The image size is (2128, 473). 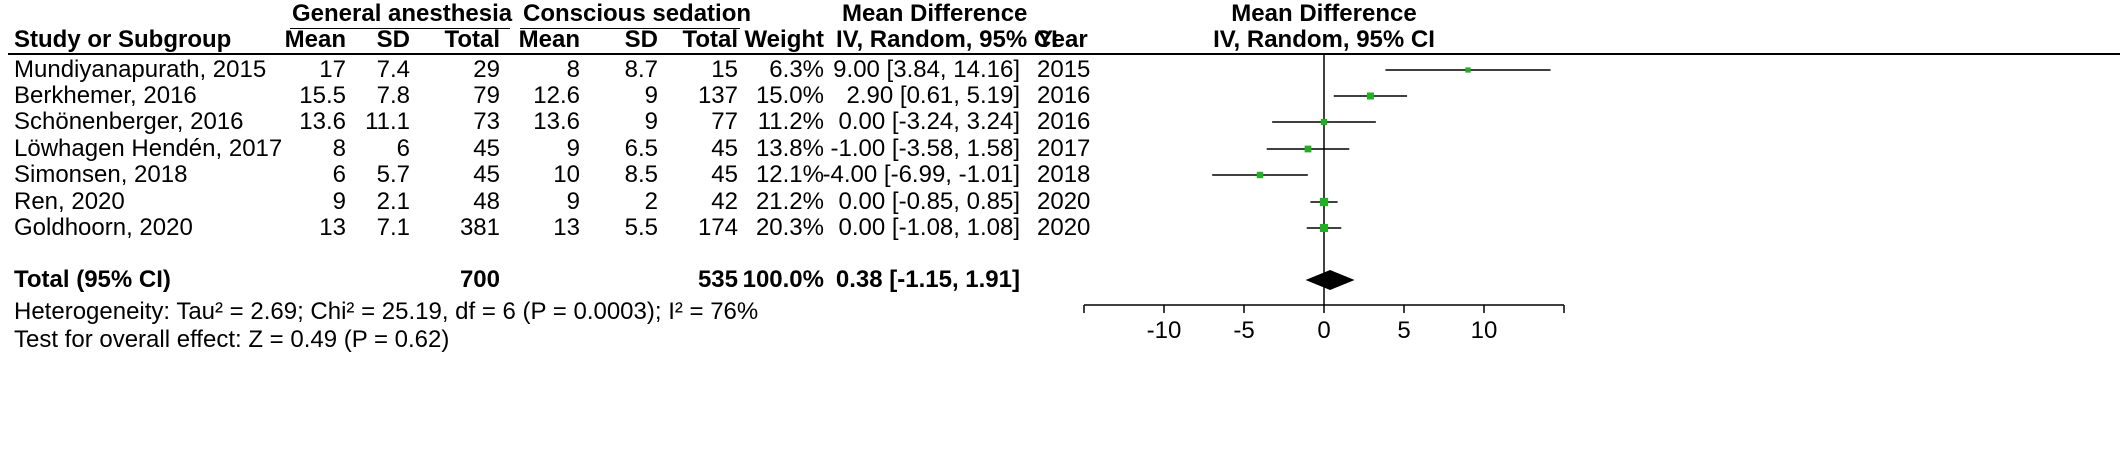 What do you see at coordinates (947, 39) in the screenshot?
I see `ci-col-header: IV, Random, 95% CI` at bounding box center [947, 39].